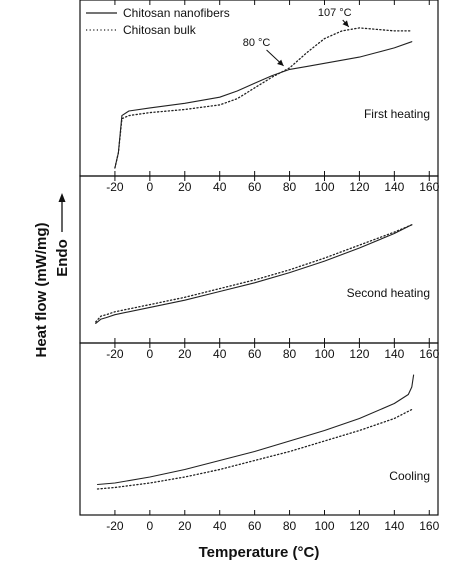 The width and height of the screenshot is (474, 568). What do you see at coordinates (62, 197) in the screenshot?
I see `endo-arrow-head` at bounding box center [62, 197].